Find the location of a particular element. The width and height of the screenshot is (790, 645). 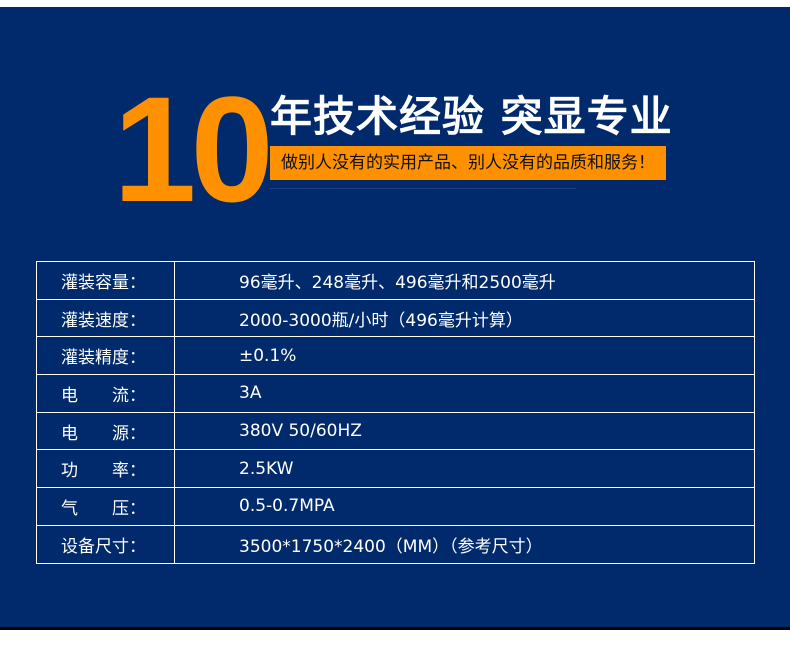

years-number: 10 is located at coordinates (193, 149).